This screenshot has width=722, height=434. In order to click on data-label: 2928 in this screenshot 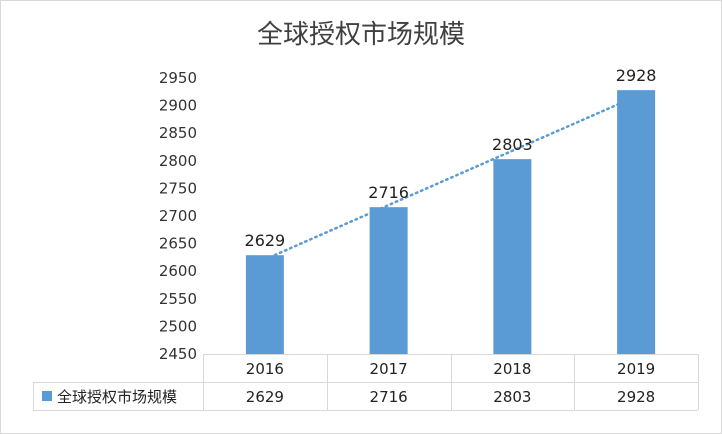, I will do `click(636, 75)`.